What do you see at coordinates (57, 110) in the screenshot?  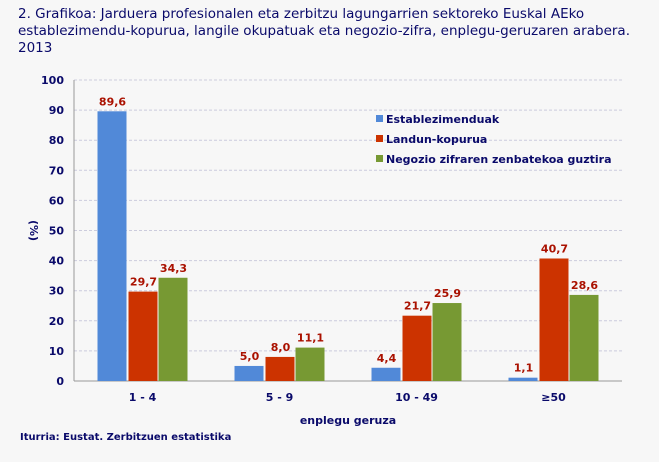 I see `y-tick-label: 90` at bounding box center [57, 110].